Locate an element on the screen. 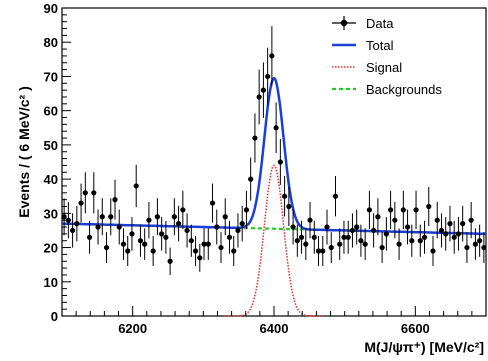 Image resolution: width=488 pixels, height=361 pixels. legend-label-backgrounds: Backgrounds is located at coordinates (404, 89).